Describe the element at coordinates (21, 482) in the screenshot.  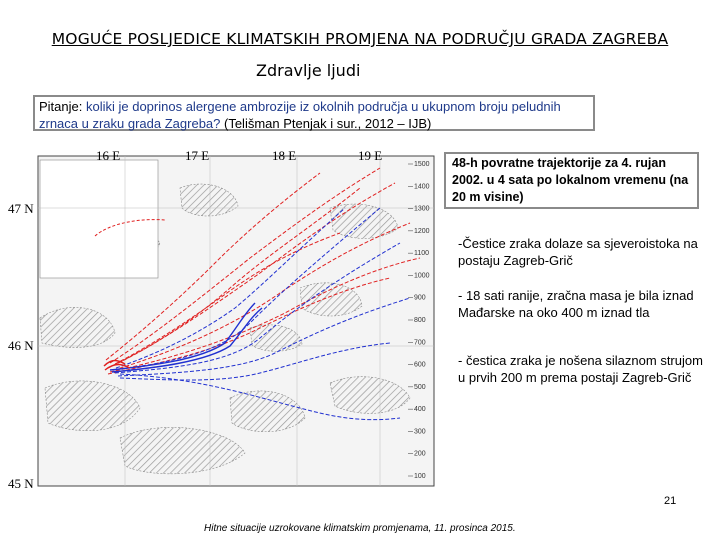
I see `lat-label-45: 45 N` at that location.